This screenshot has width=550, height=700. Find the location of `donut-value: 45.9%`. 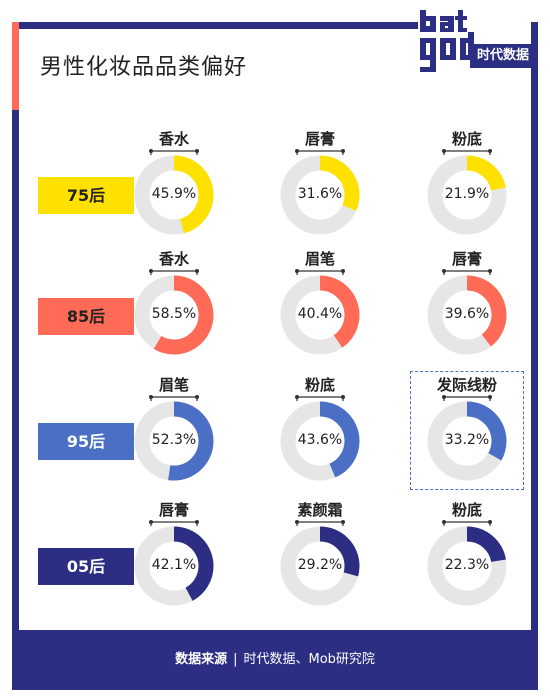

donut-value: 45.9% is located at coordinates (174, 194).